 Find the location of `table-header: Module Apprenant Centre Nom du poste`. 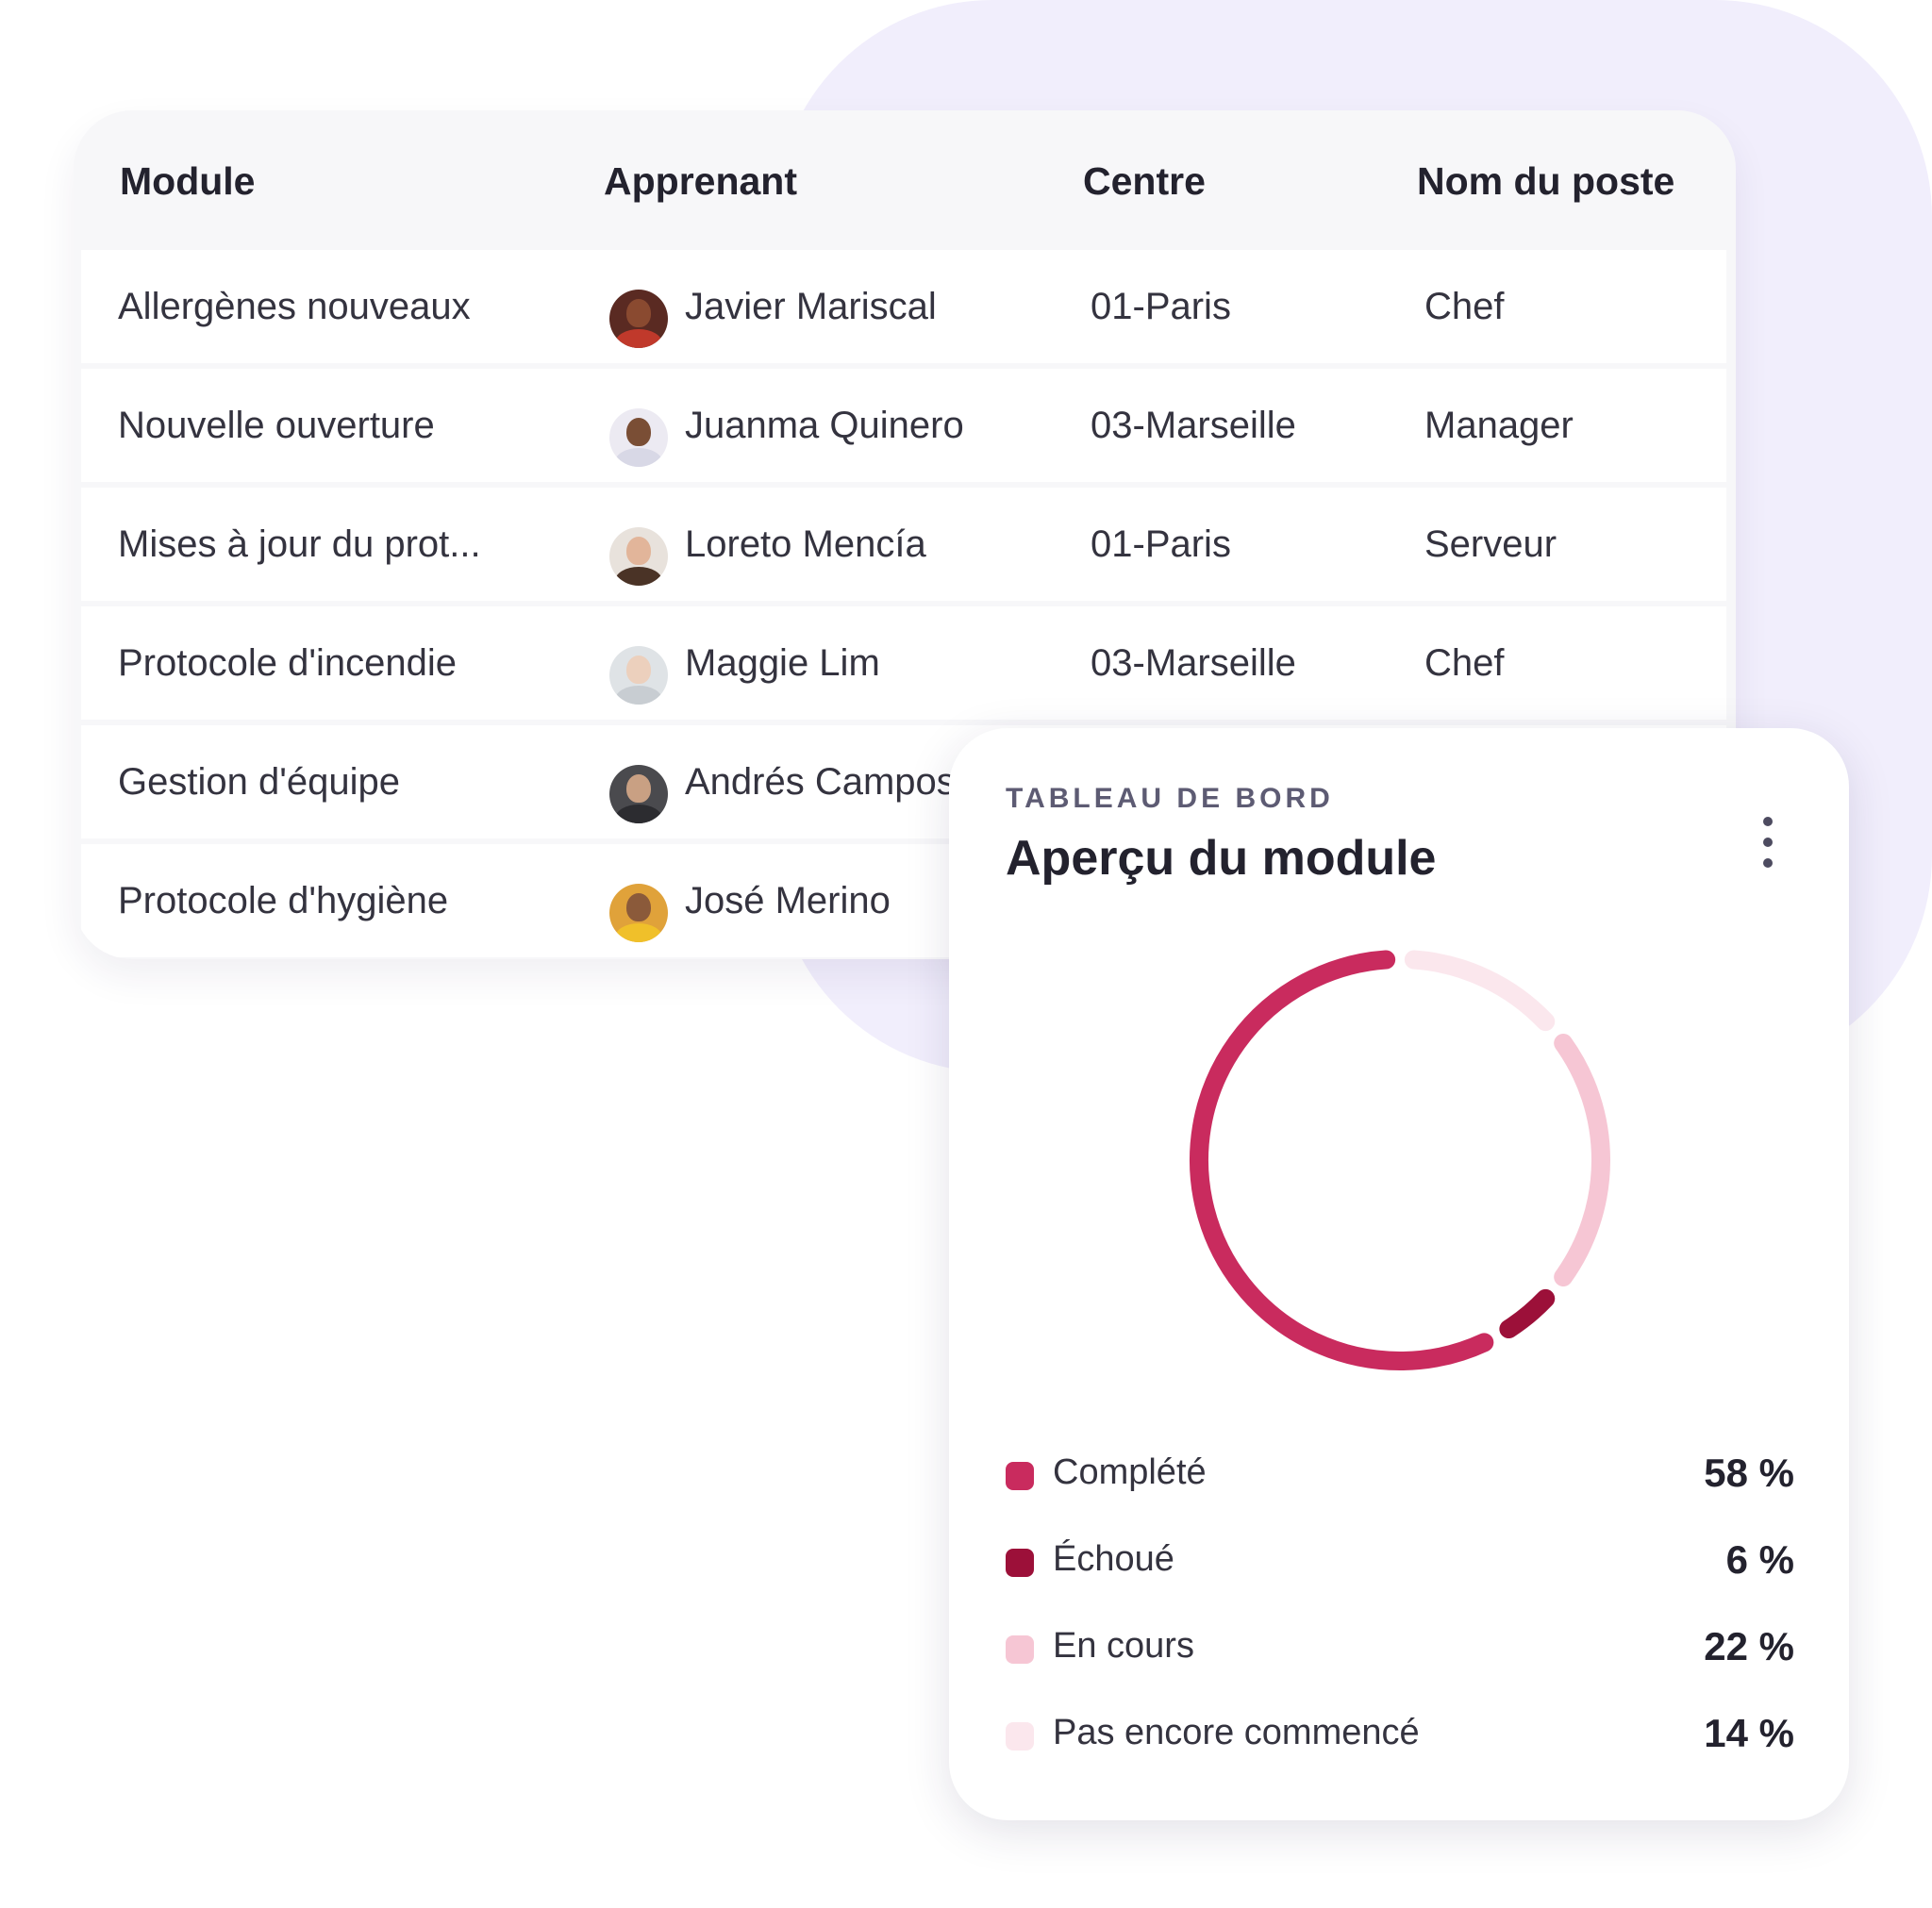

table-header: Module Apprenant Centre Nom du poste is located at coordinates (905, 180).